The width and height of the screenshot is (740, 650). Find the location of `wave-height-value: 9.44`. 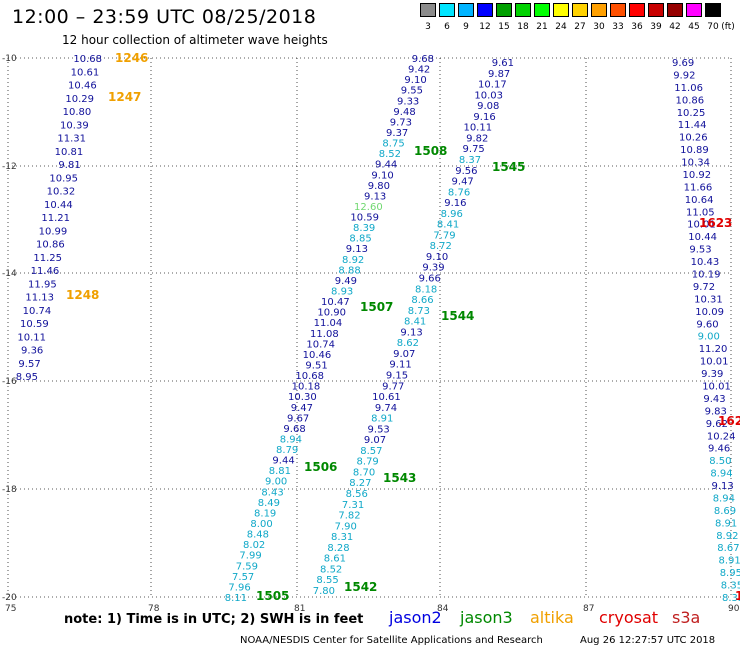

wave-height-value: 9.44 is located at coordinates (386, 165).